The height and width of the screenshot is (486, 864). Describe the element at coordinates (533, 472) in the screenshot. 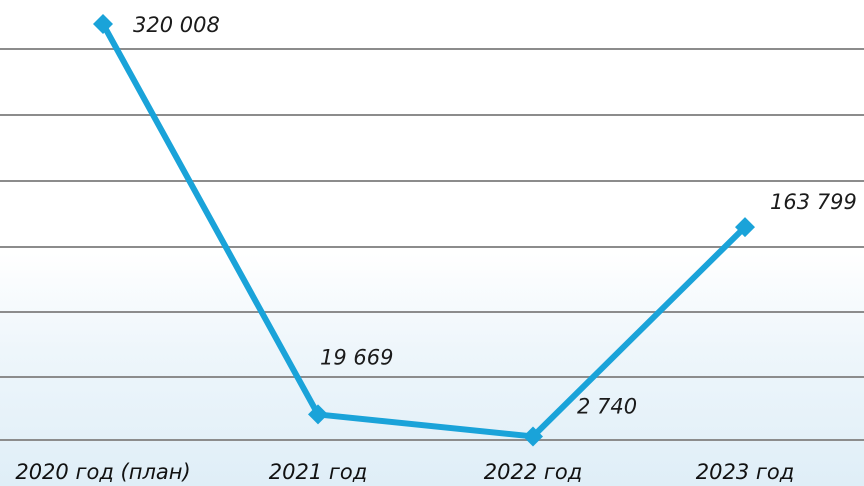

I see `x-tick-label-2: 2022 год` at that location.